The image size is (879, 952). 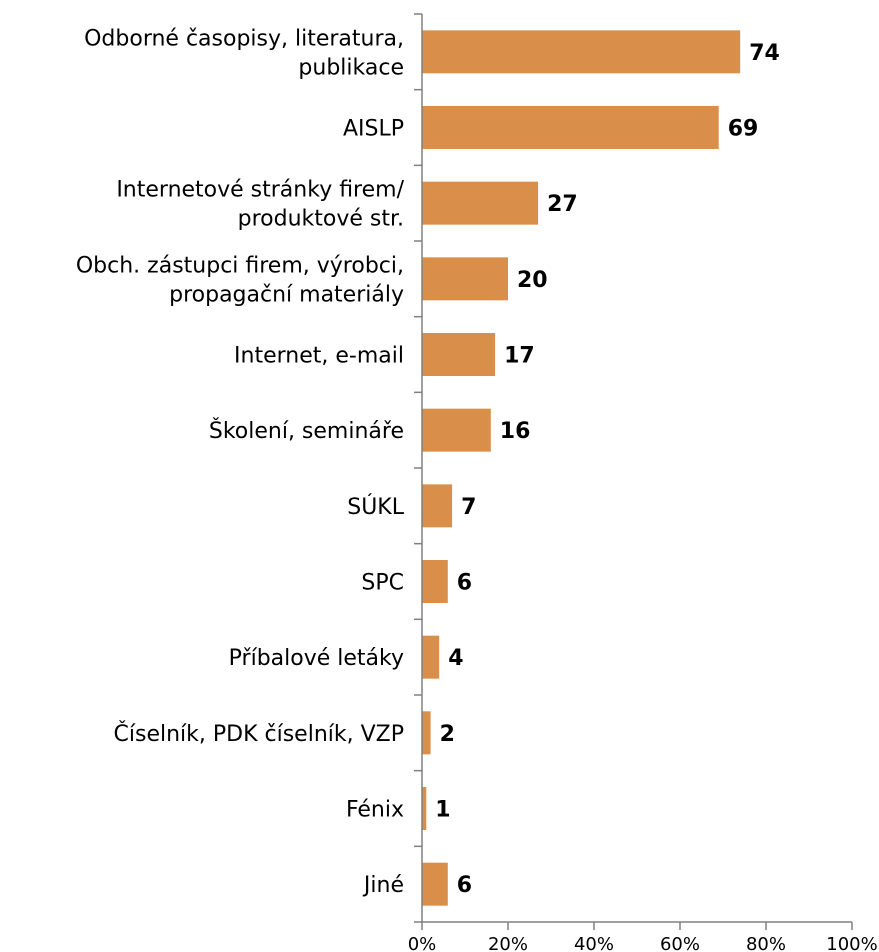 I want to click on category-label: Číselník, PDK číselník, VZP, so click(x=259, y=734).